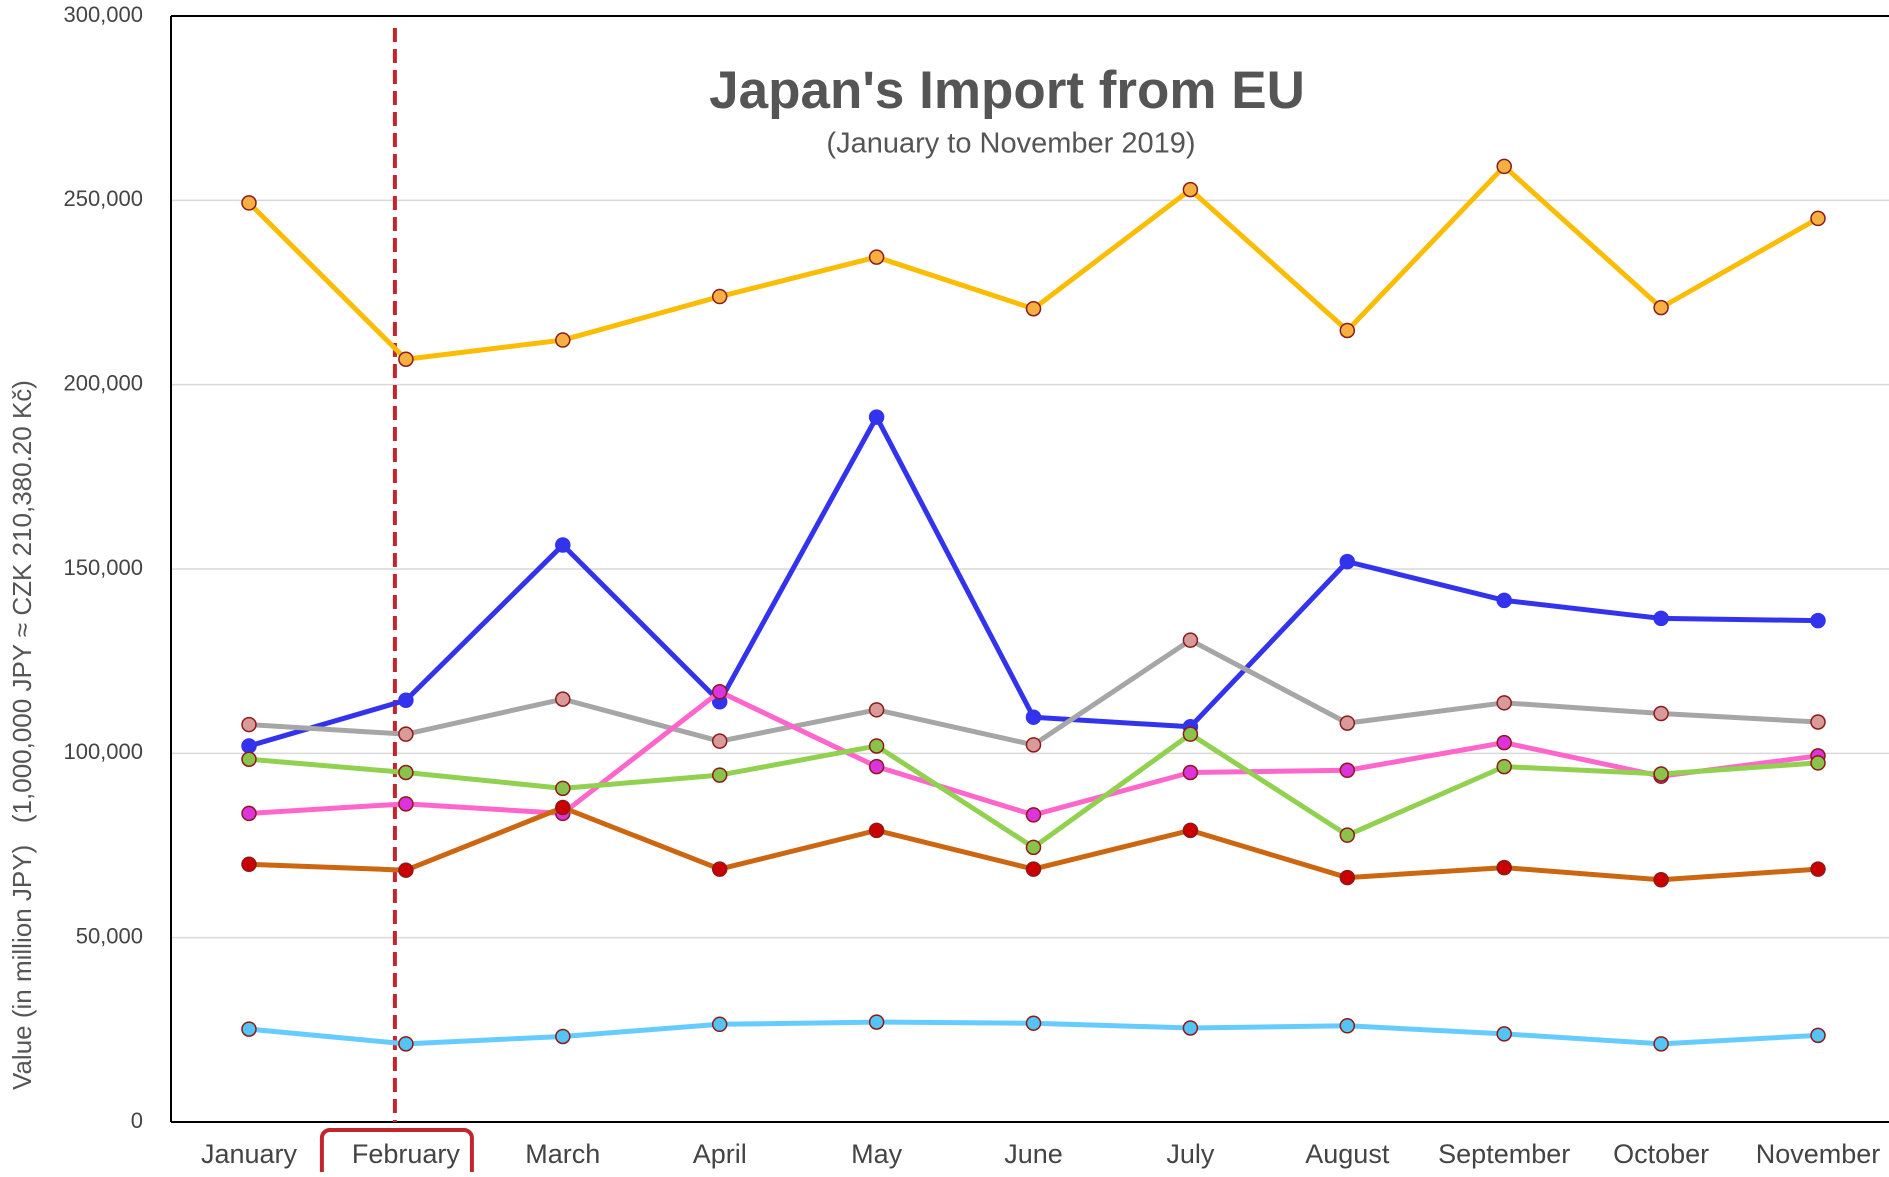 Image resolution: width=1889 pixels, height=1177 pixels. What do you see at coordinates (877, 1154) in the screenshot?
I see `x-tick-label: May` at bounding box center [877, 1154].